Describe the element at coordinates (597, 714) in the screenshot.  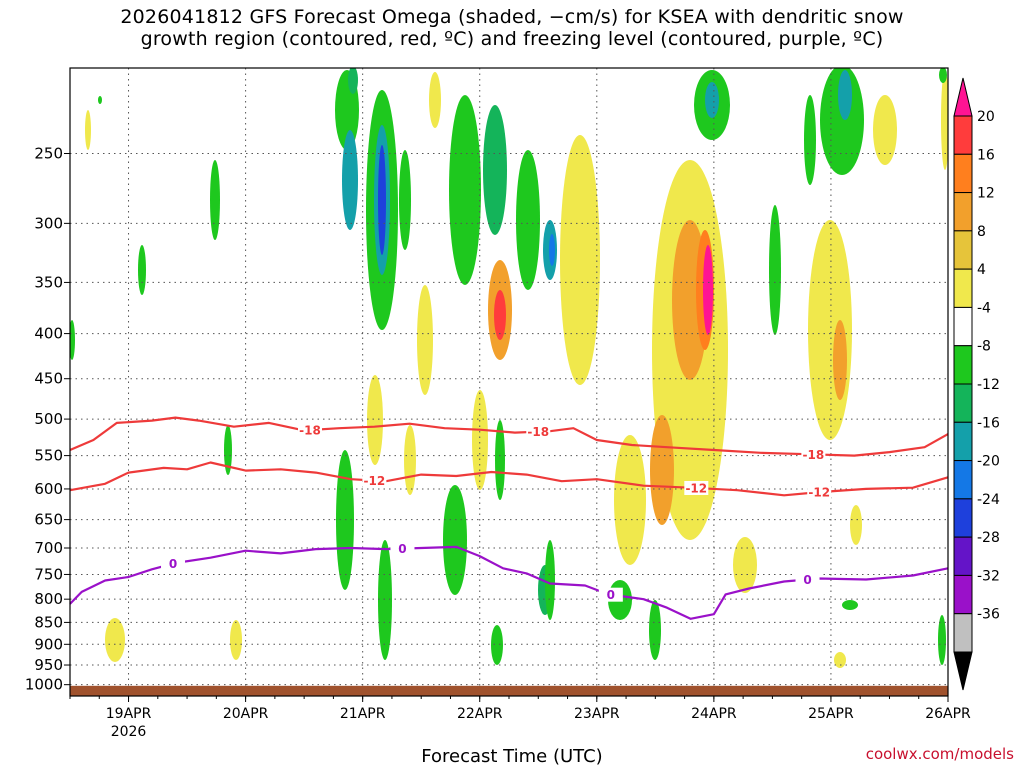
I see `x-tick-label: 23APR` at that location.